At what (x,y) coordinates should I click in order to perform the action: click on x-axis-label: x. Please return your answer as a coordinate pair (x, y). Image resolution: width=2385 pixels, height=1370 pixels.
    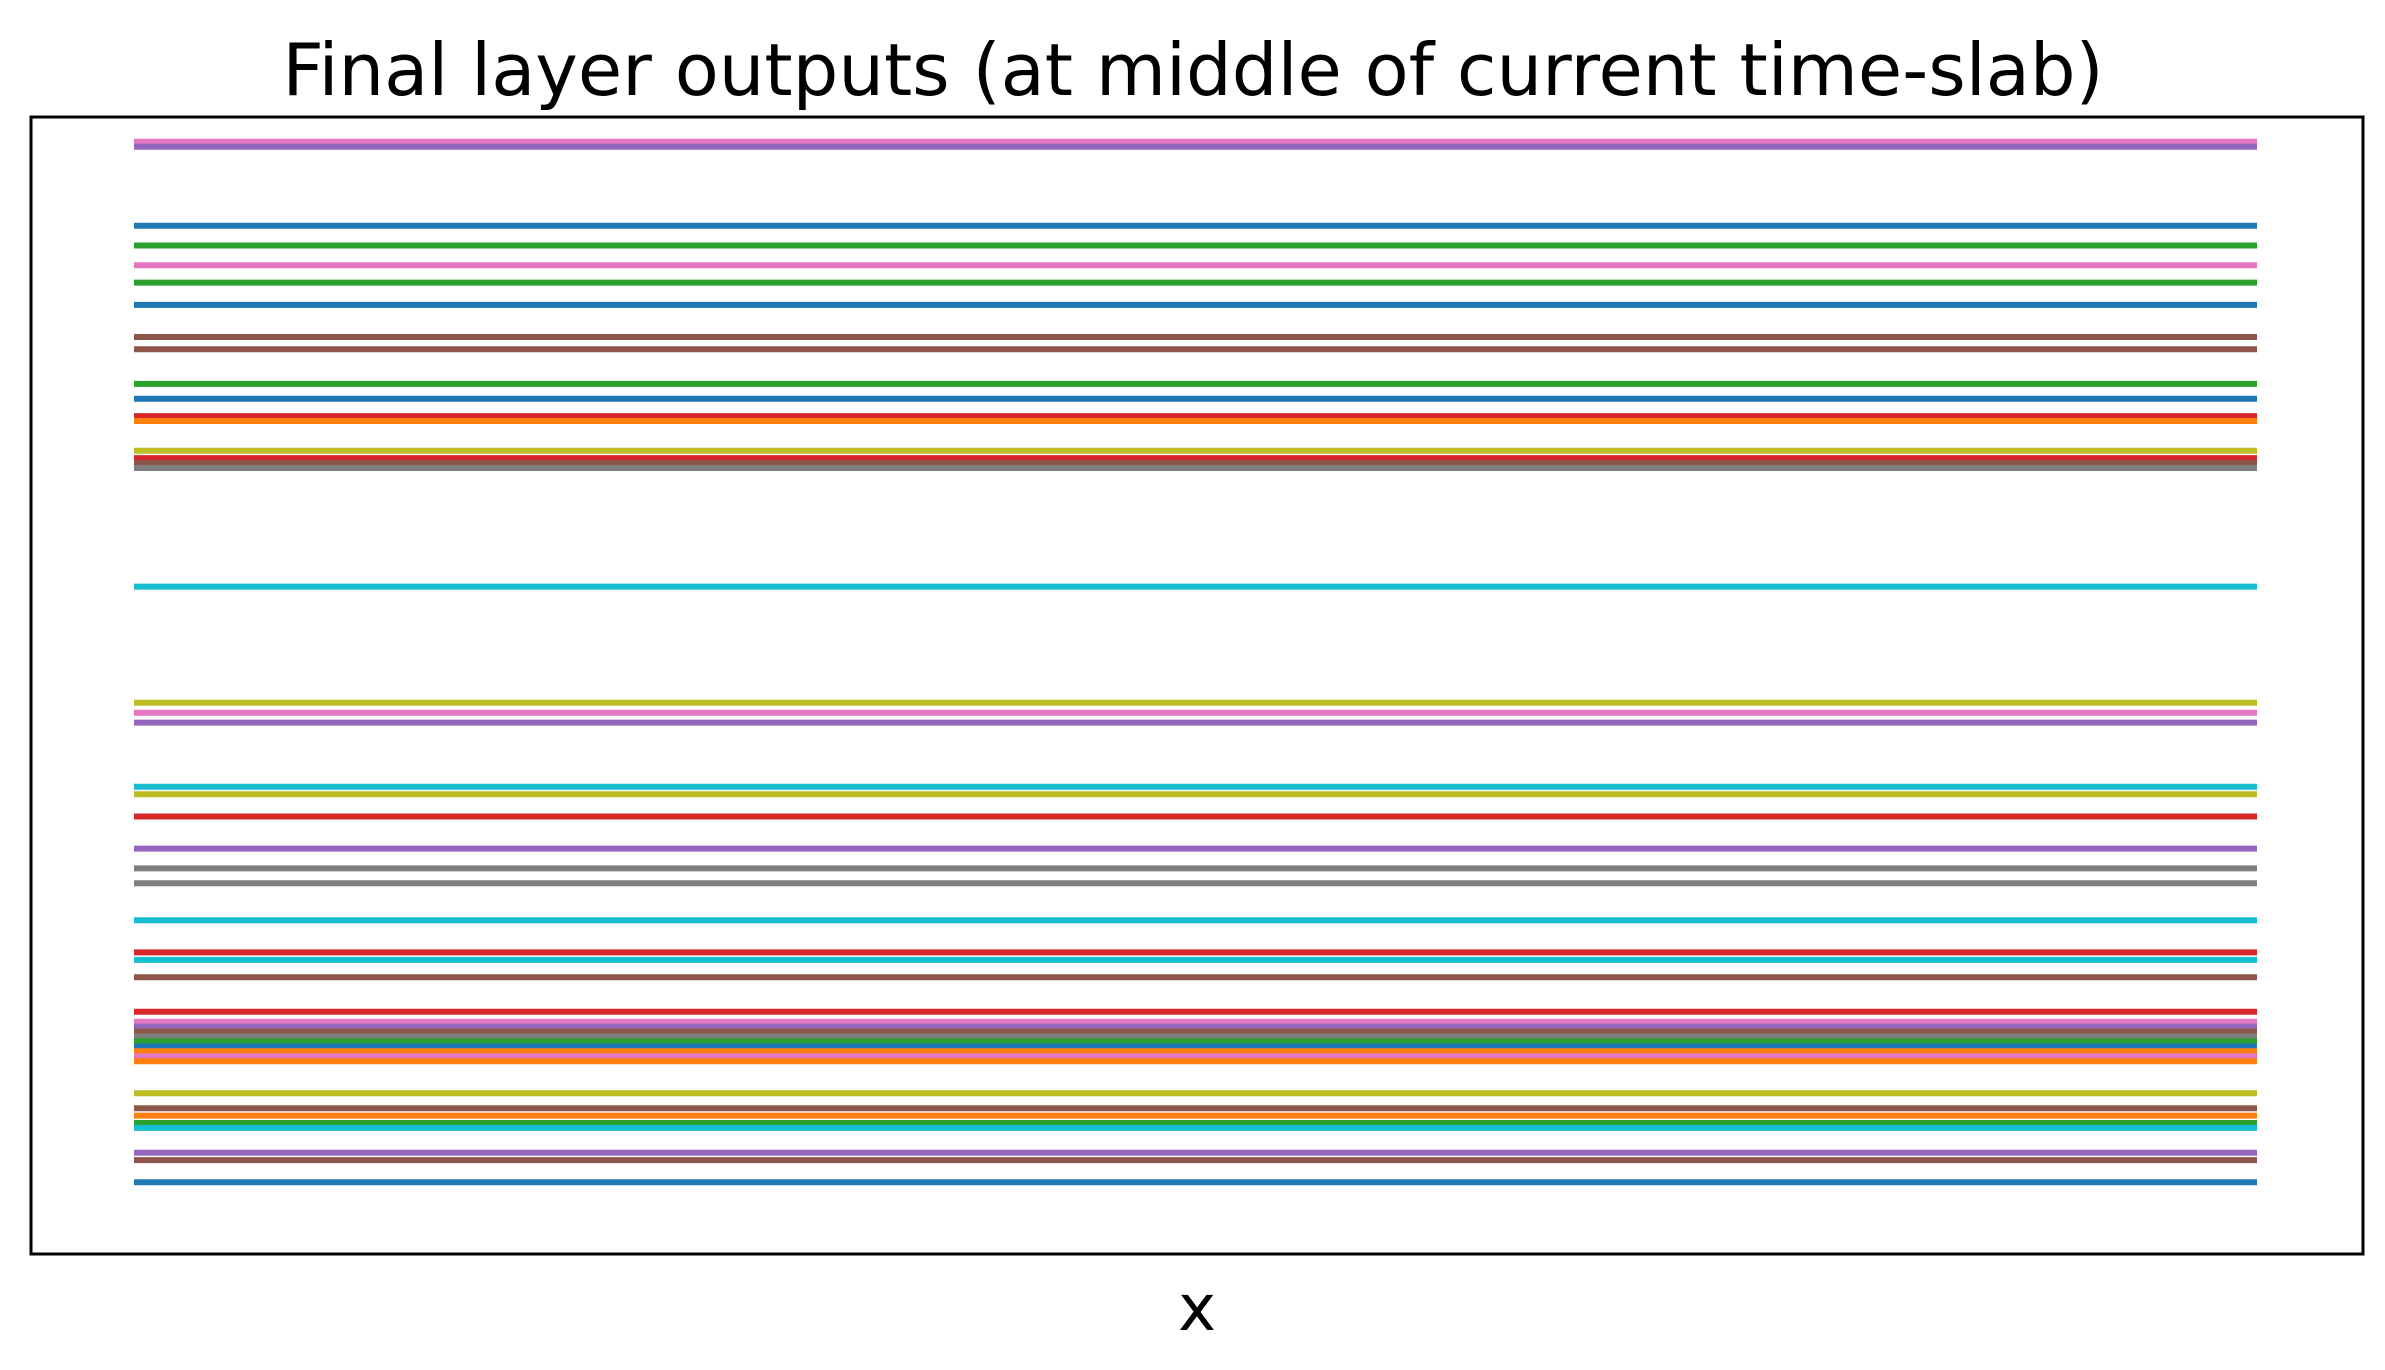
    Looking at the image, I should click on (1197, 1309).